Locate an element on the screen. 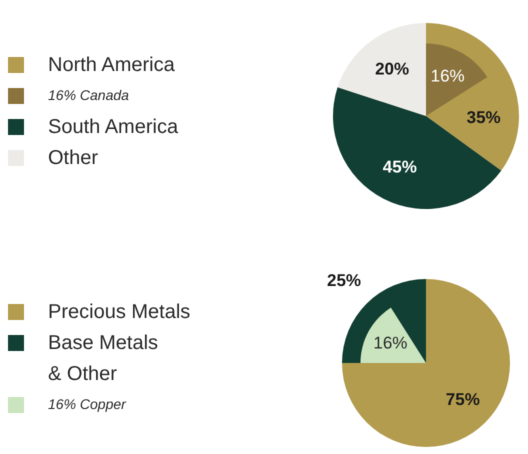 The height and width of the screenshot is (454, 528). data-label: 25% is located at coordinates (344, 280).